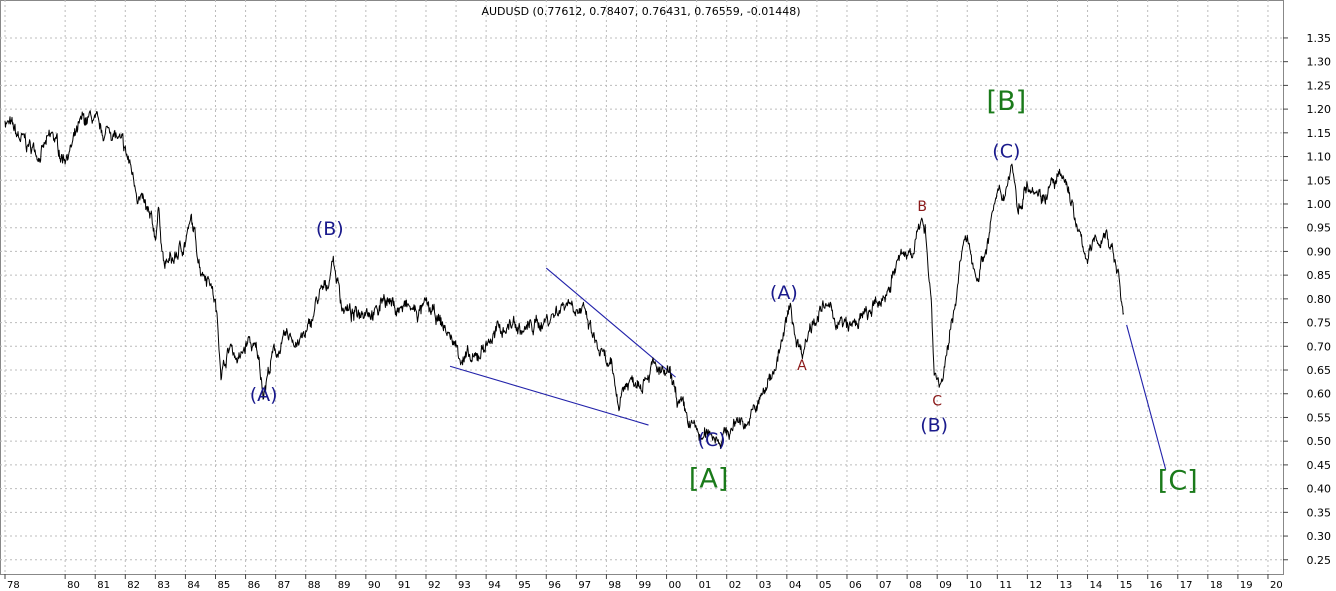  What do you see at coordinates (374, 585) in the screenshot?
I see `x-tick-label: 90` at bounding box center [374, 585].